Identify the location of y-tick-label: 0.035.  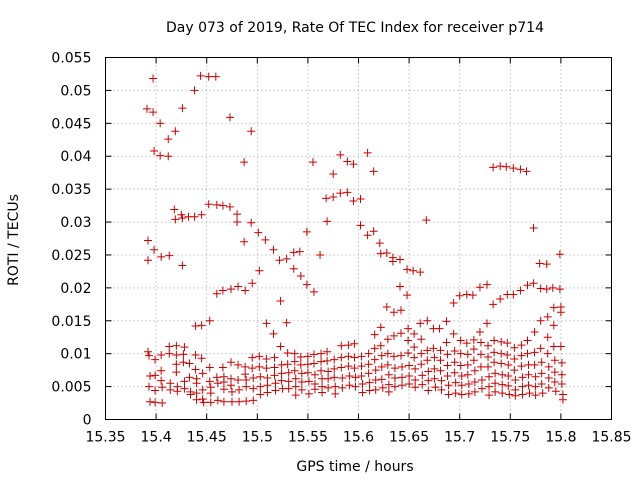
(71, 190).